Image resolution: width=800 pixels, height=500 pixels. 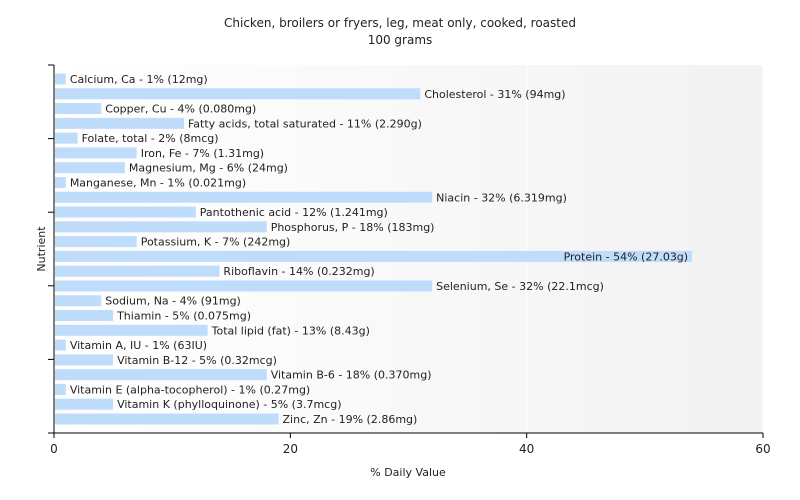 What do you see at coordinates (139, 79) in the screenshot?
I see `bar-data-label: Calcium, Ca - 1% (12mg)` at bounding box center [139, 79].